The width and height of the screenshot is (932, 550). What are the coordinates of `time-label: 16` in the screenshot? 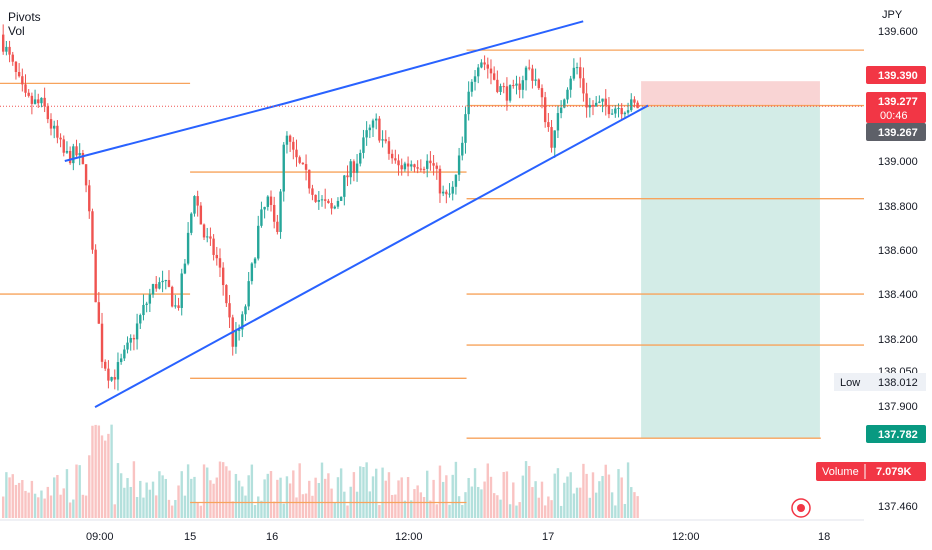 It's located at (272, 537).